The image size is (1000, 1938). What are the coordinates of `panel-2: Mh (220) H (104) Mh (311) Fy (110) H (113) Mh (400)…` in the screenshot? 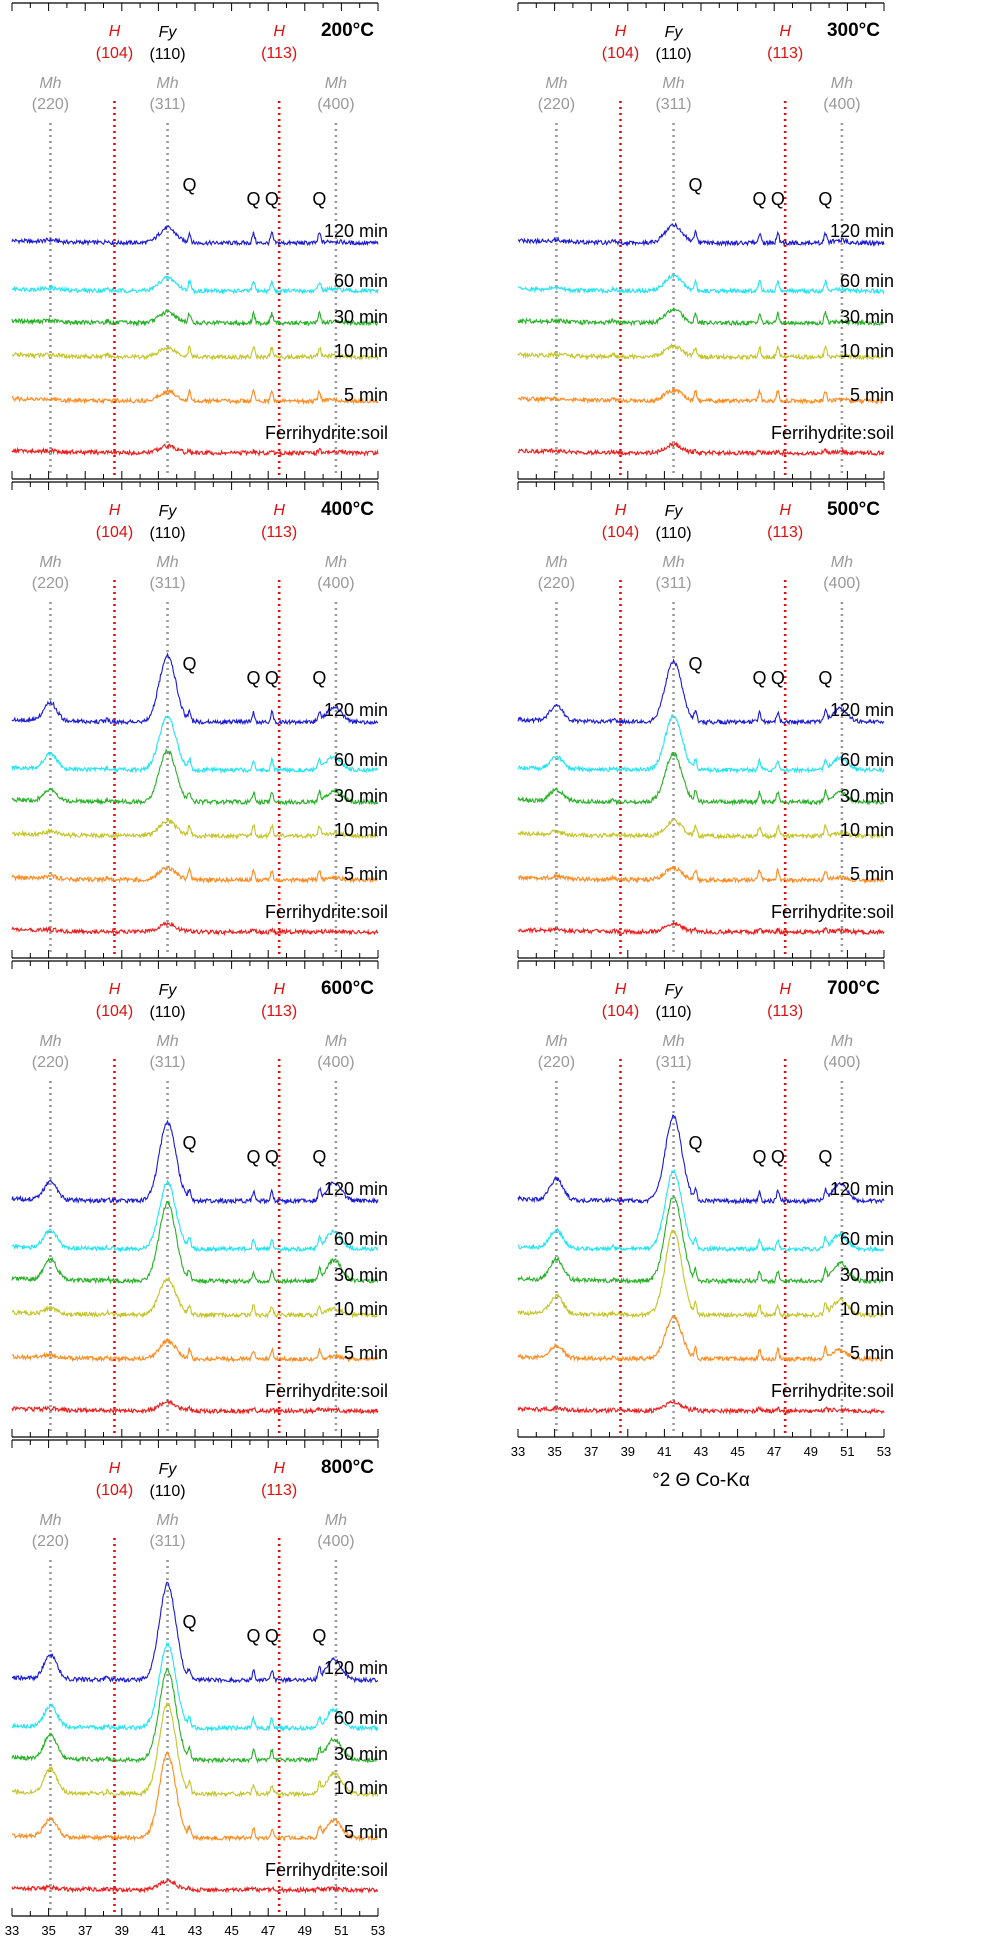 It's located at (199, 720).